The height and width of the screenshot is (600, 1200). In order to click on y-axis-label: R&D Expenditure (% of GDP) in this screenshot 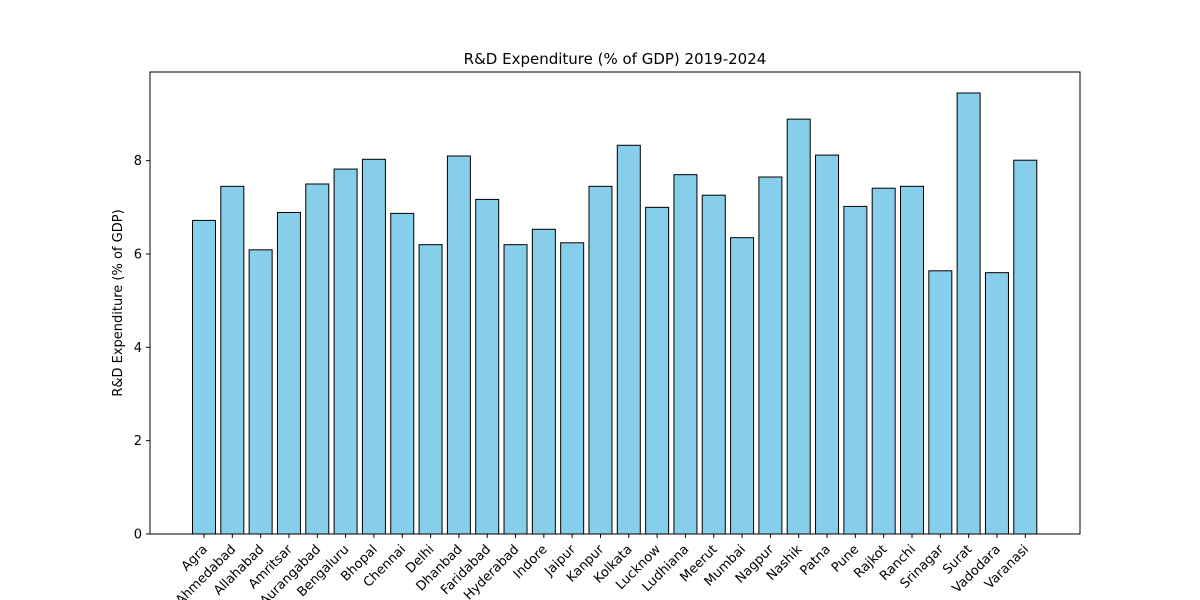, I will do `click(118, 302)`.